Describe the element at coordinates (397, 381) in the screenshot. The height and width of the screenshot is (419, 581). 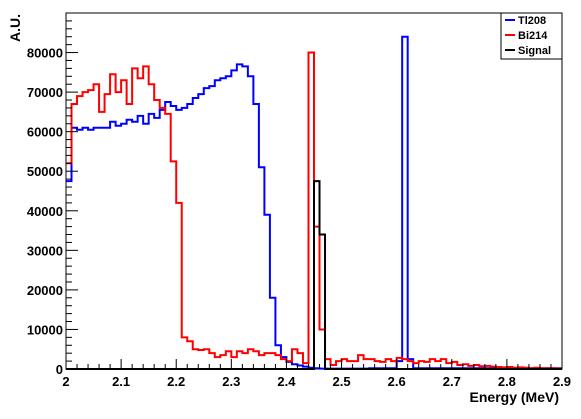
I see `x-tick-label: 2.6` at that location.